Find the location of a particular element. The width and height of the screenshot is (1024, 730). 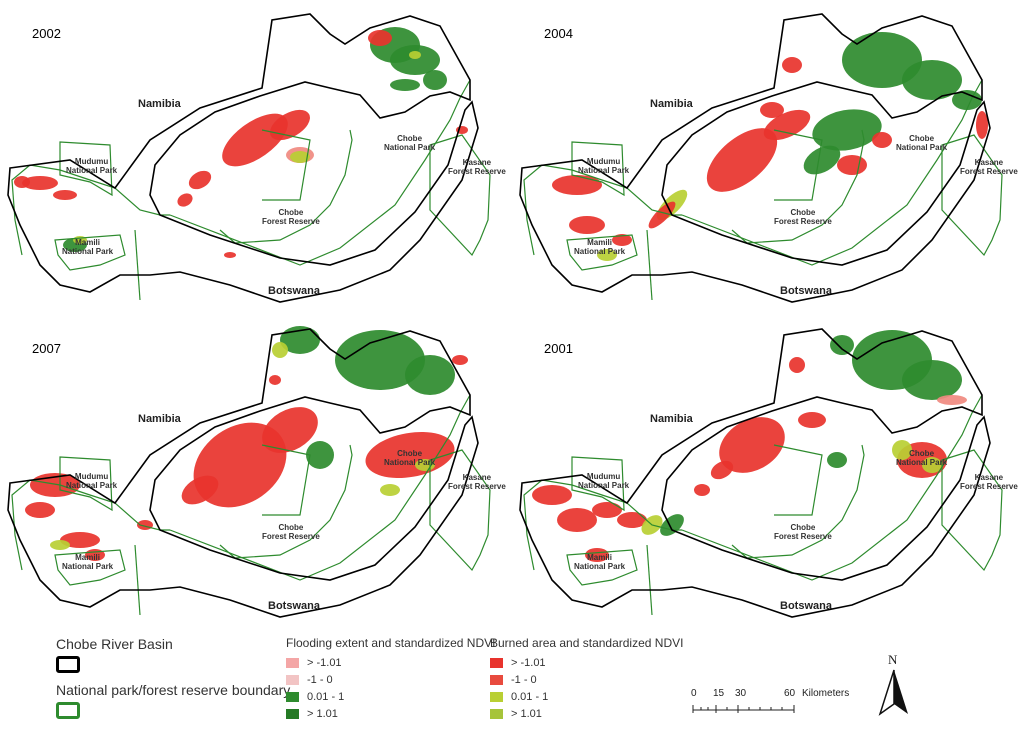

basin-swatch is located at coordinates (68, 664).